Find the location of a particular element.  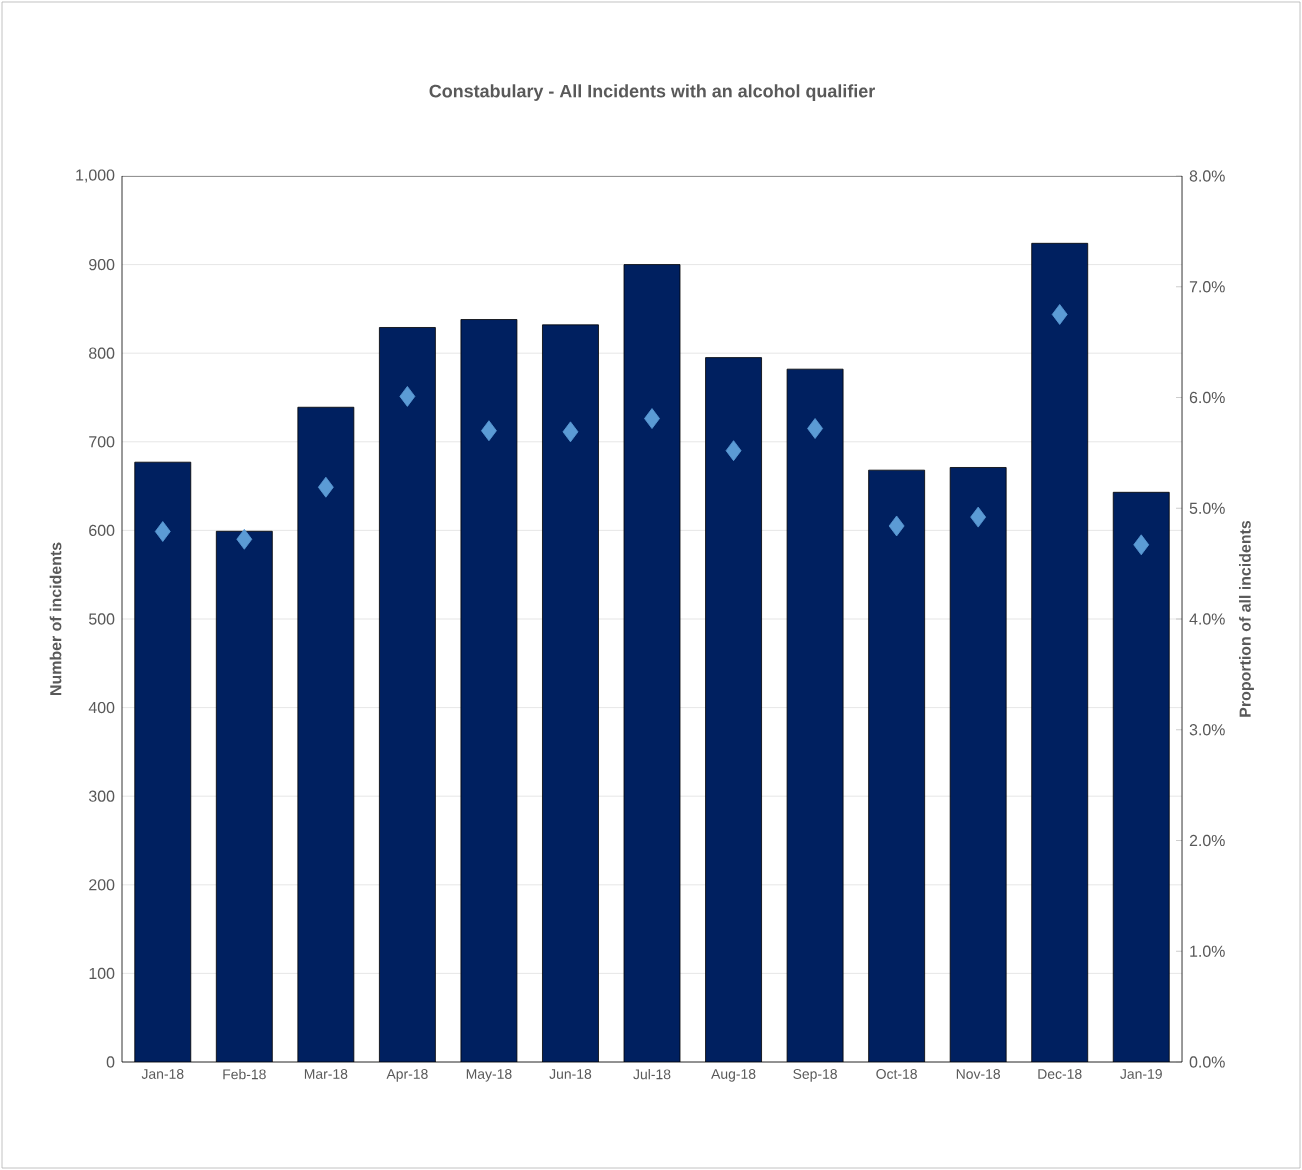

chart-title: Constabulary - All Incidents with an alcohol qualifier is located at coordinates (652, 92).